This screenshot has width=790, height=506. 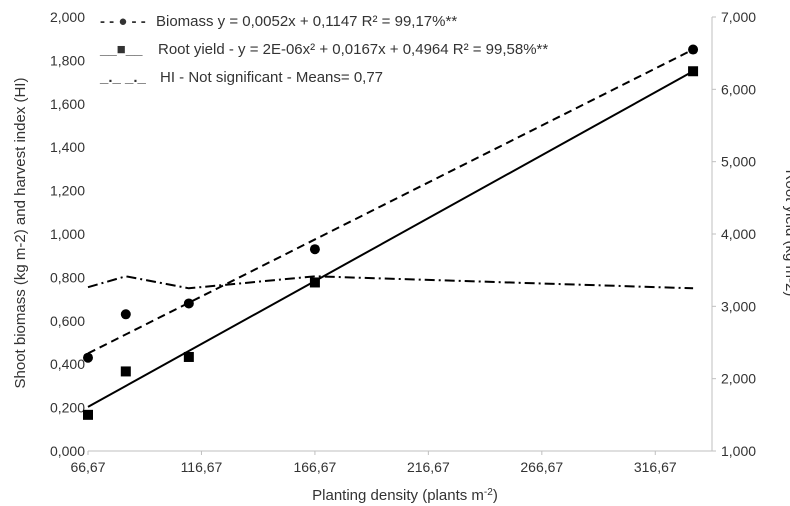 I want to click on x-tick-label: 316,67, so click(x=655, y=467).